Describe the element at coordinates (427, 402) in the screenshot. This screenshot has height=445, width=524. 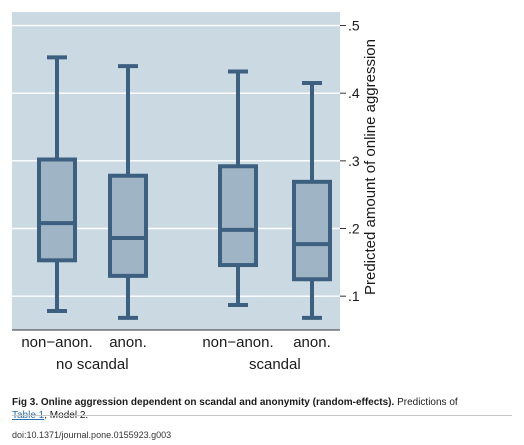
I see `caption-text: Predictions of` at that location.